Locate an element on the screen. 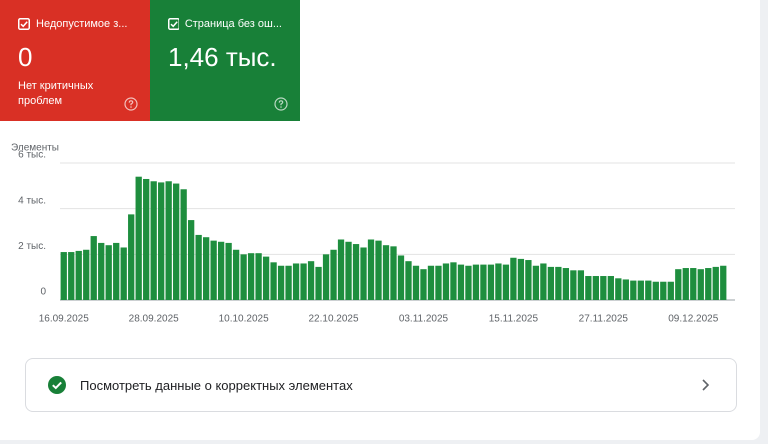 This screenshot has width=768, height=444. card-value: 1,46 тыс. is located at coordinates (222, 57).